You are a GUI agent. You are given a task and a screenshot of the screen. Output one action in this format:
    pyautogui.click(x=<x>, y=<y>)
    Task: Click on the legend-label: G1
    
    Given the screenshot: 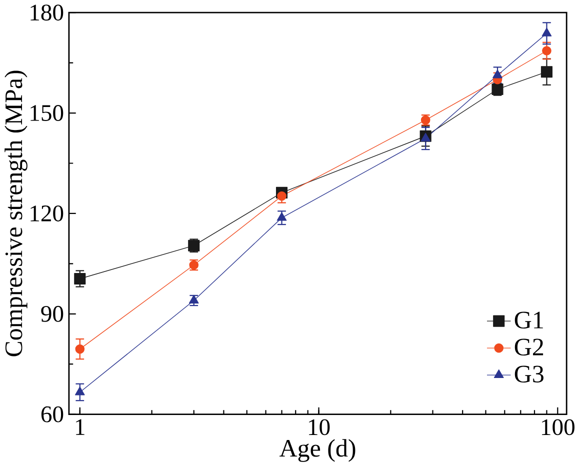 What is the action you would take?
    pyautogui.click(x=528, y=320)
    